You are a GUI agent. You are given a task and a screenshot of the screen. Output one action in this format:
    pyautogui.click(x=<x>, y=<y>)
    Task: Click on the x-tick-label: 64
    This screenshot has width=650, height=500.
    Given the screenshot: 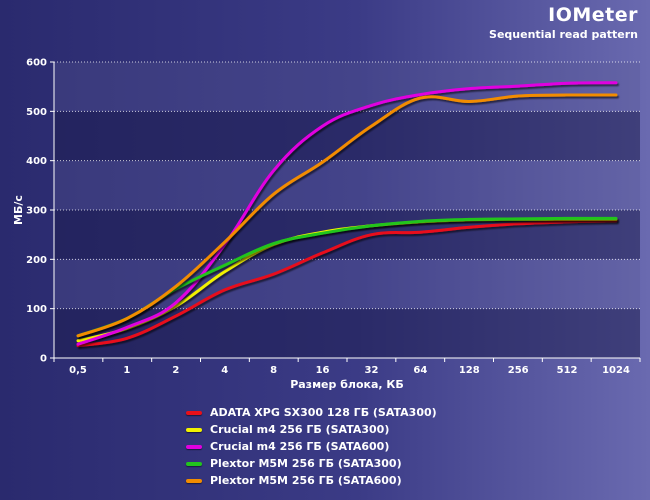 What is the action you would take?
    pyautogui.click(x=420, y=370)
    